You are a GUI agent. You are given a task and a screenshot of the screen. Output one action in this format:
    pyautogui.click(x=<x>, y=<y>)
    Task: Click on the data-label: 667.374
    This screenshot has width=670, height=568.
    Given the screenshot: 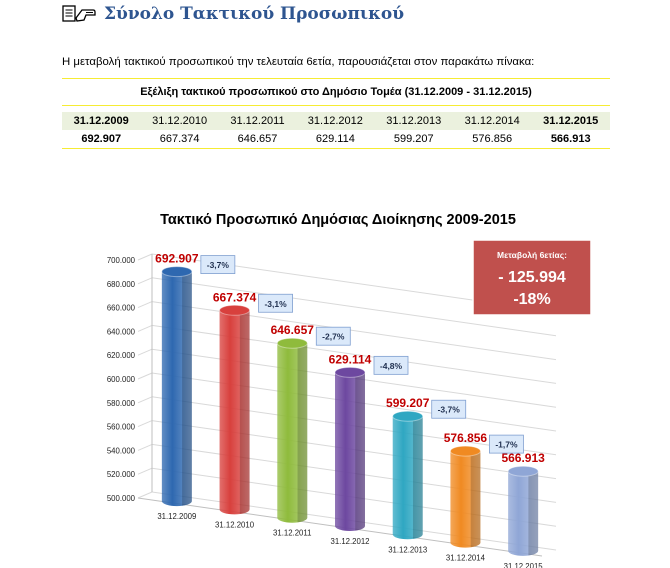 What is the action you would take?
    pyautogui.click(x=235, y=297)
    